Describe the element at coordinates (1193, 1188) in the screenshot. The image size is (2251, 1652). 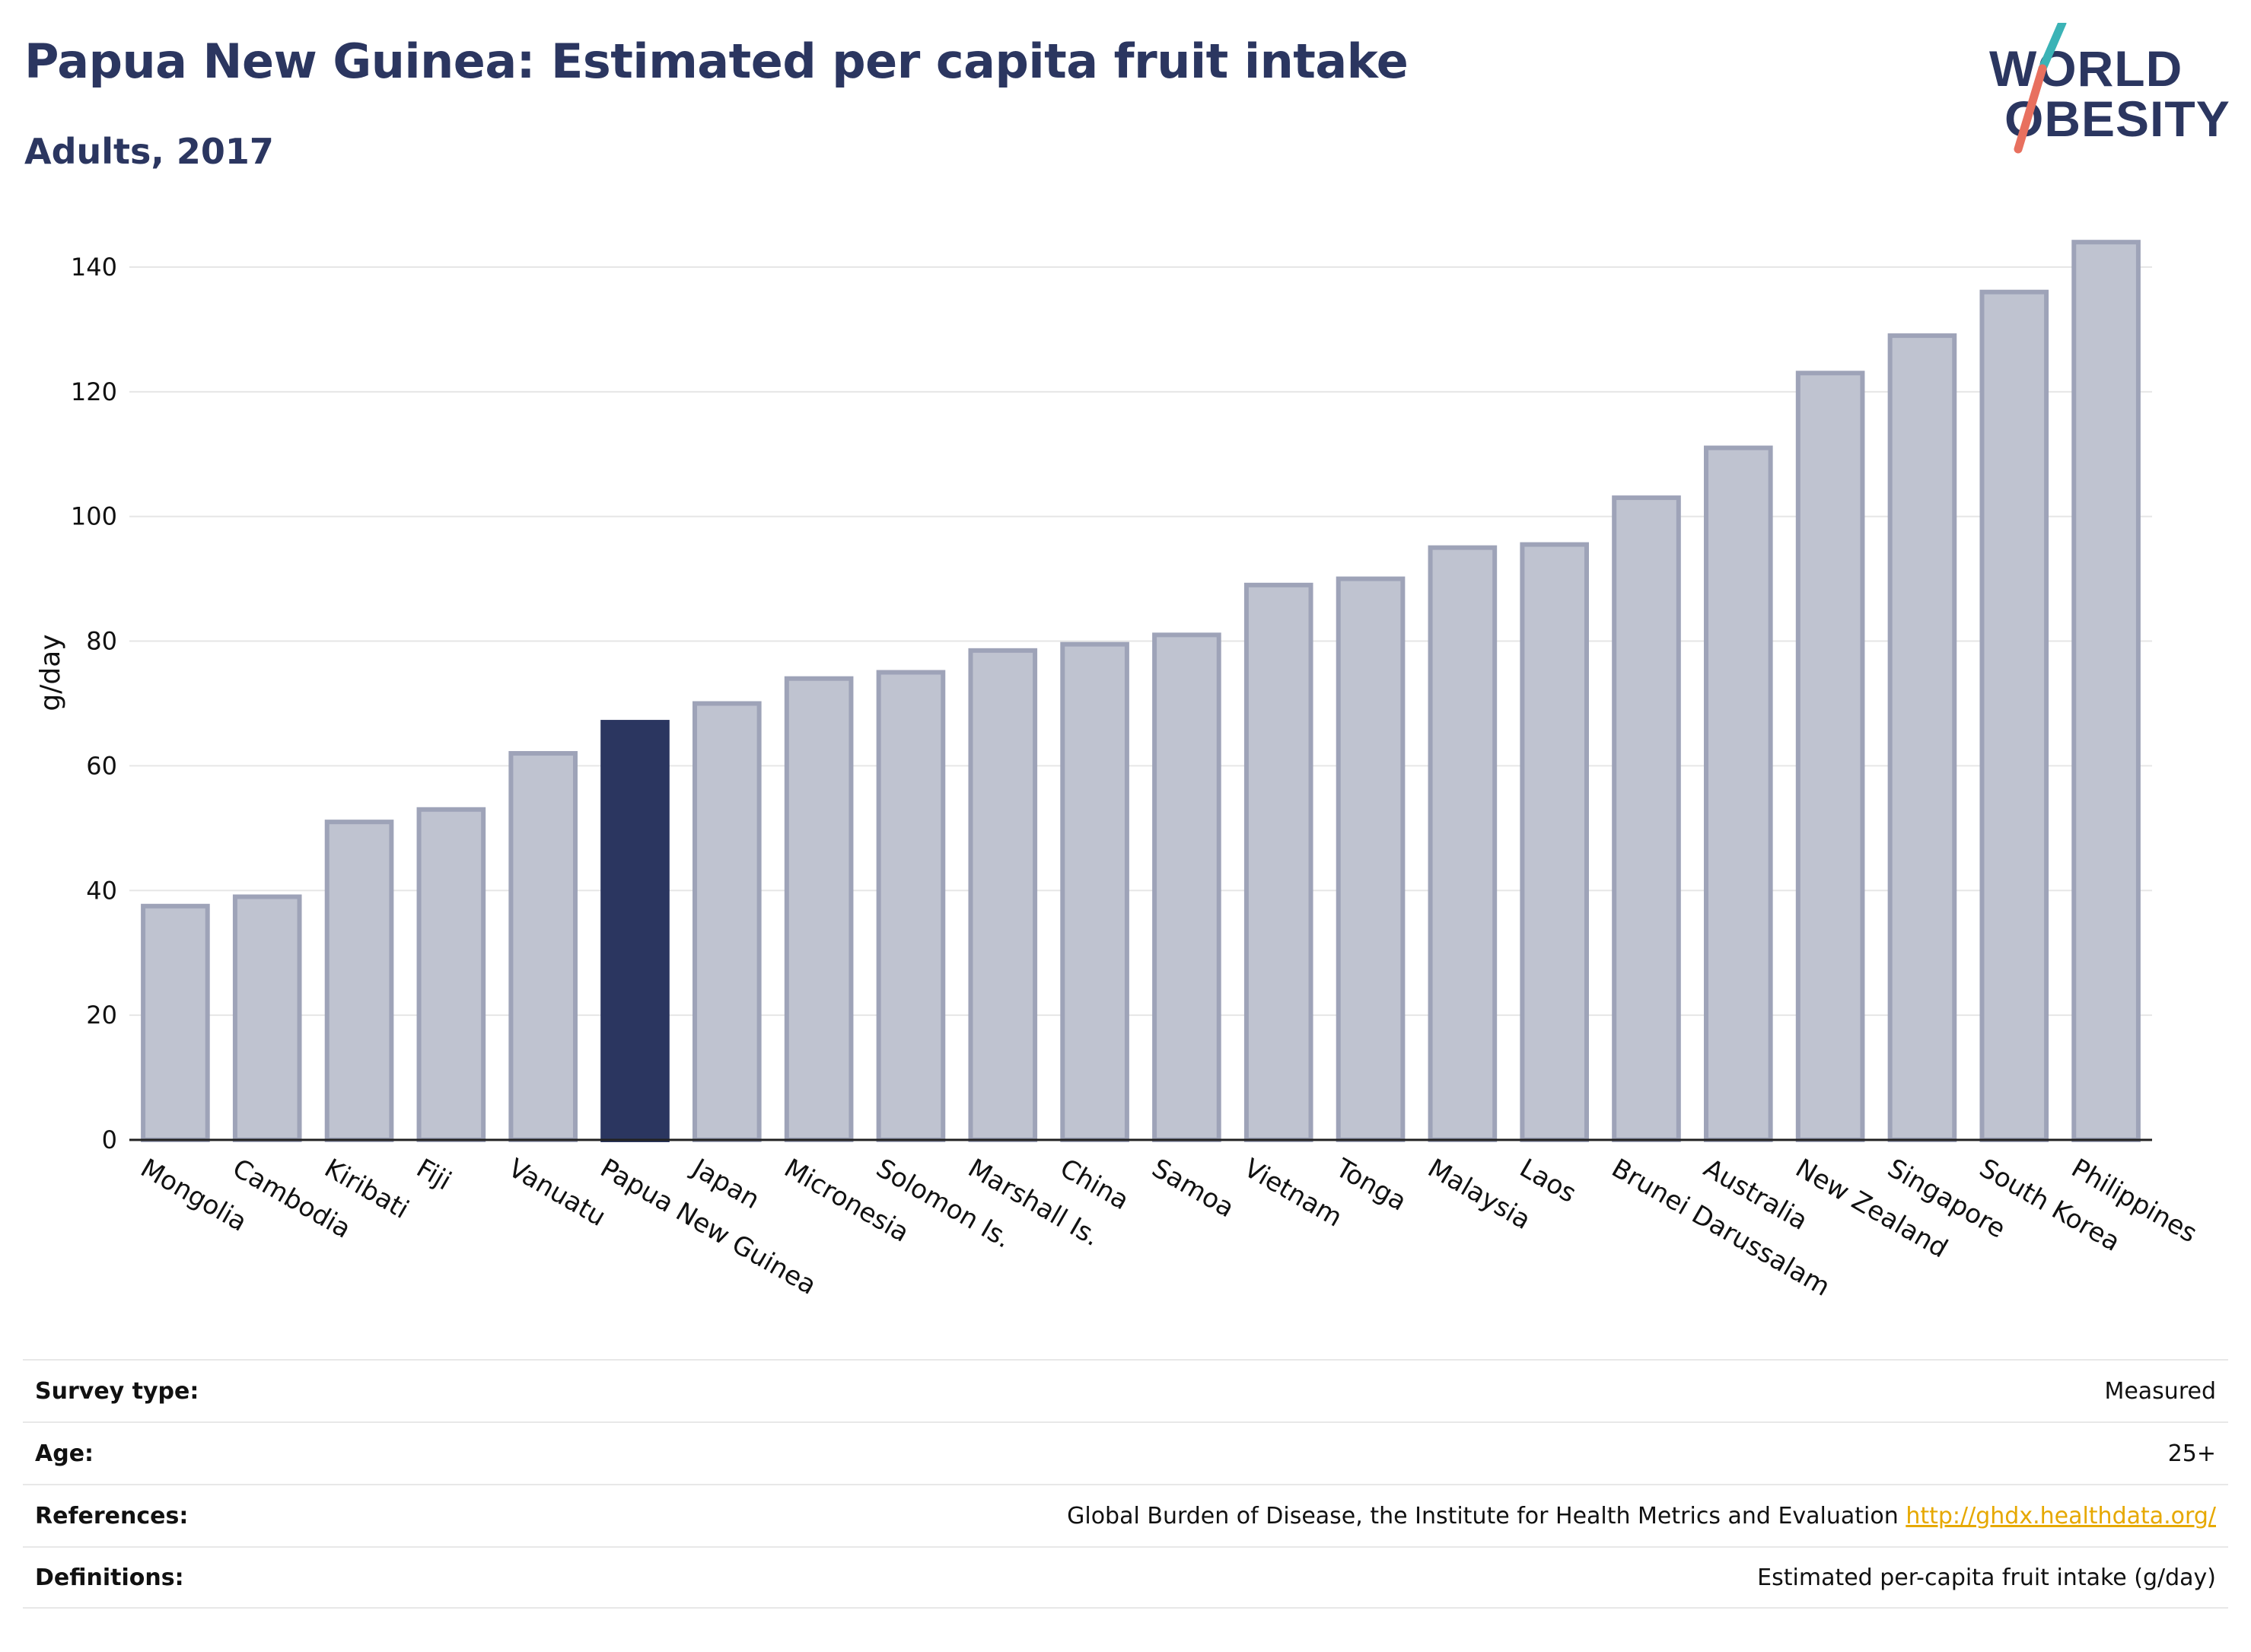
I see `x-tick-label: Samoa` at that location.